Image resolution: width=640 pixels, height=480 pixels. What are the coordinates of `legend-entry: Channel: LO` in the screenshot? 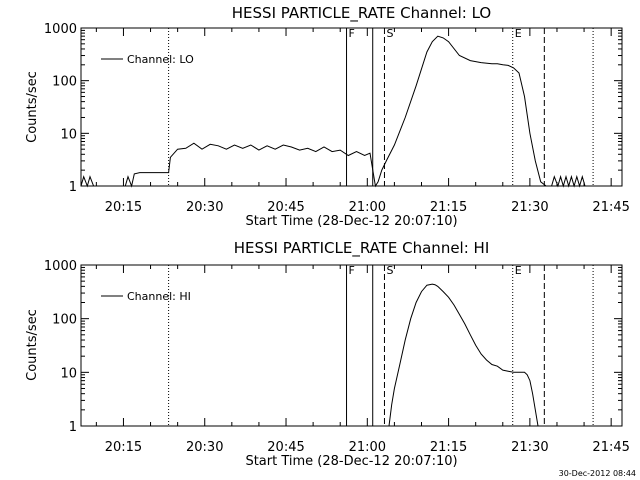 It's located at (160, 59).